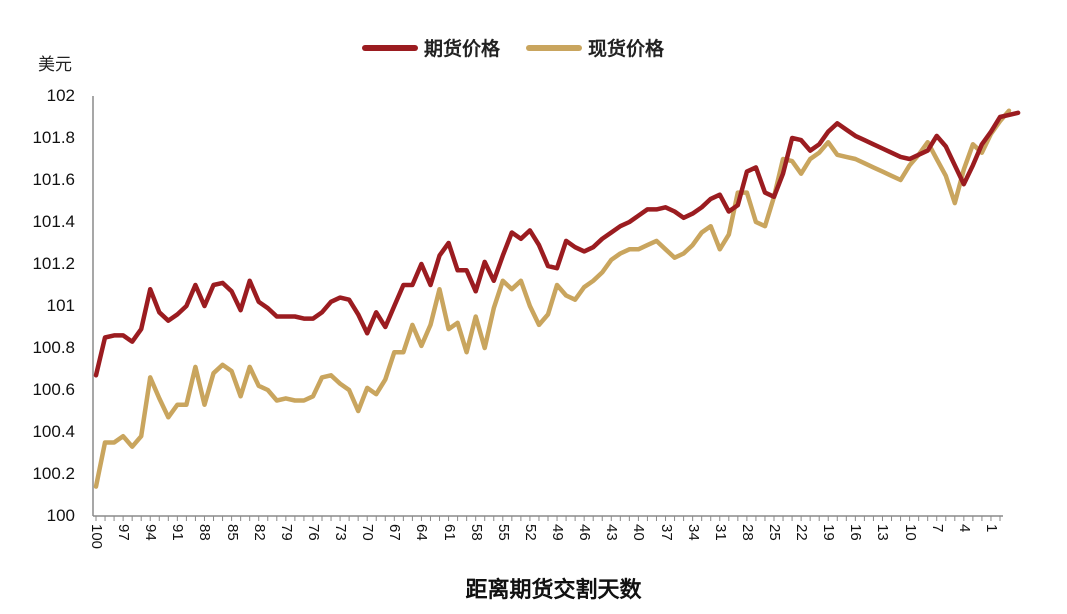 This screenshot has width=1067, height=614. Describe the element at coordinates (720, 532) in the screenshot. I see `x-tick-label: 31` at that location.